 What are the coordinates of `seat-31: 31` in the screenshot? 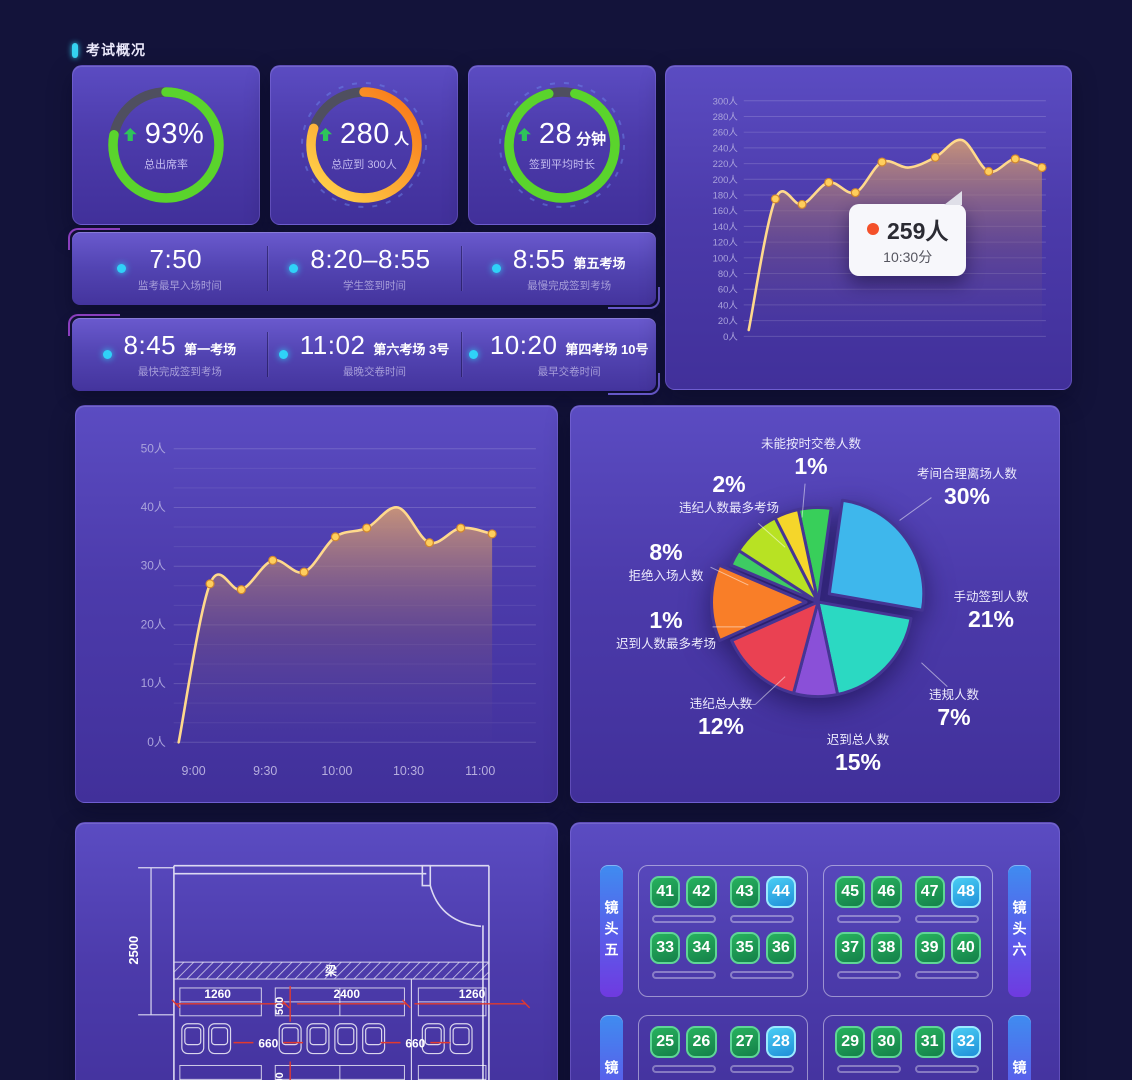 It's located at (929, 1042).